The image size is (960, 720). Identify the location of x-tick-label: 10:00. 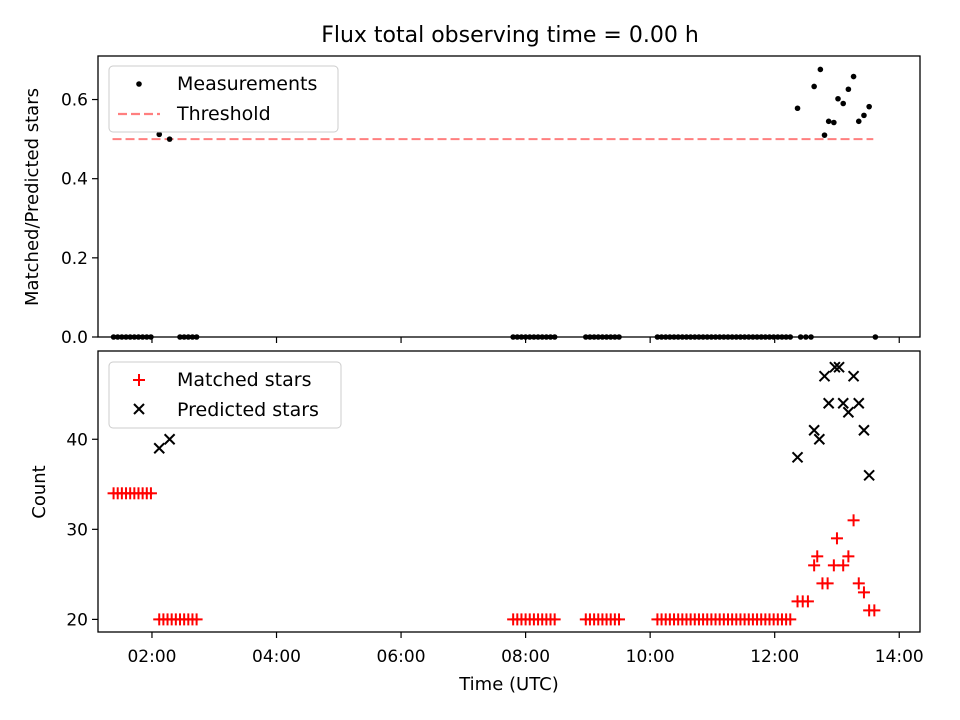
(650, 657).